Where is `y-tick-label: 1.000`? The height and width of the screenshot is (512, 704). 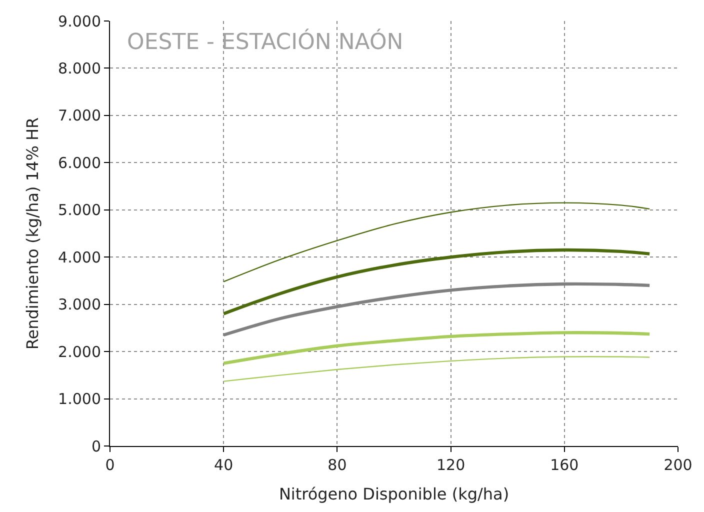 y-tick-label: 1.000 is located at coordinates (79, 399).